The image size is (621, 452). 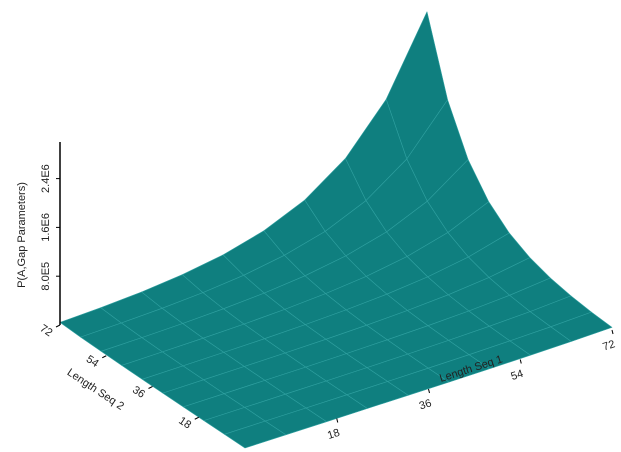 I want to click on x-tick-label: 36, so click(x=425, y=404).